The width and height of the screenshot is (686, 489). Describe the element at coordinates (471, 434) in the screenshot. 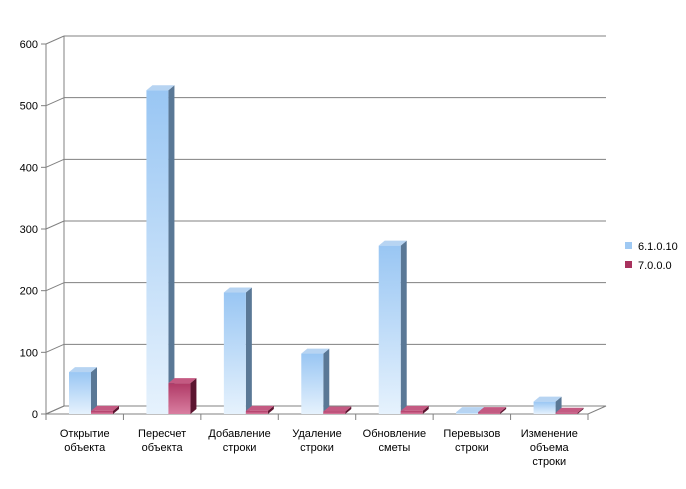

I see `category-label-line: Перевызов` at that location.